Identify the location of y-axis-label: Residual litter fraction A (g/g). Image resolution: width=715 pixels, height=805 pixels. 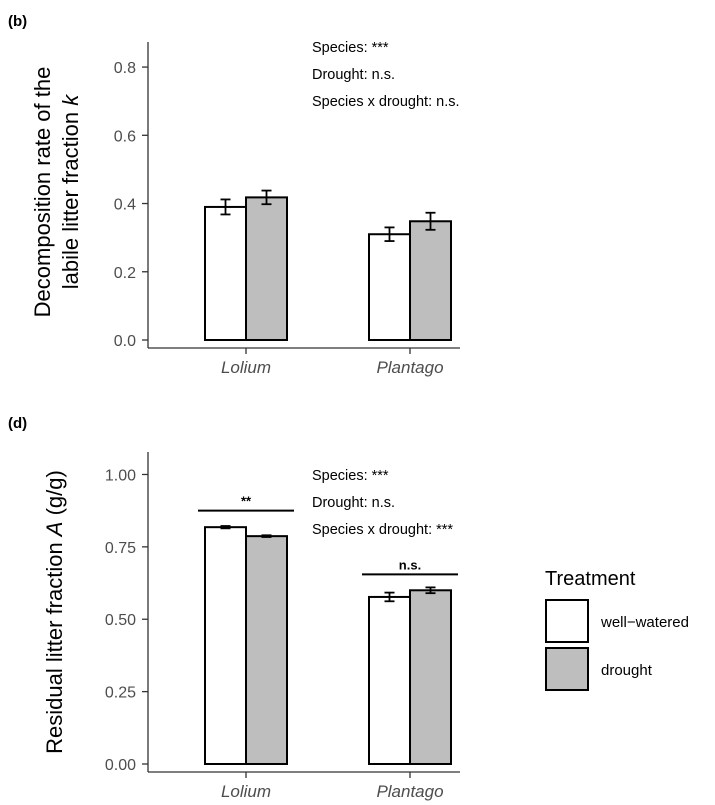
(54, 612).